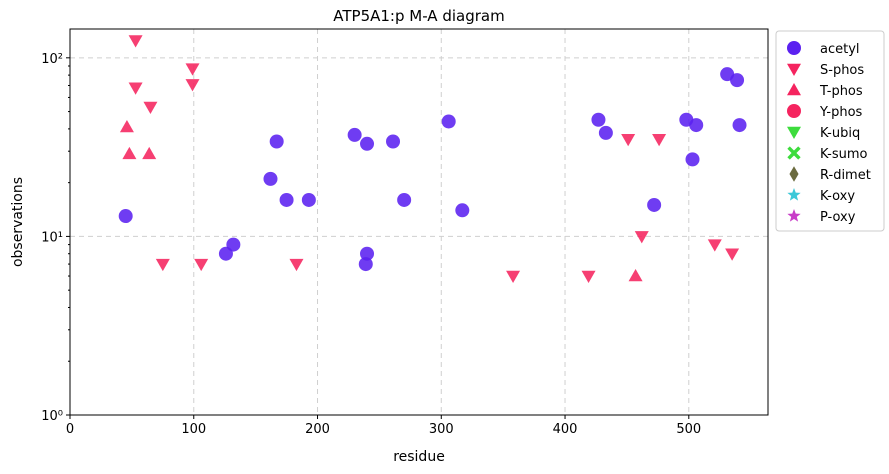  I want to click on x-tick-label: 400, so click(565, 429).